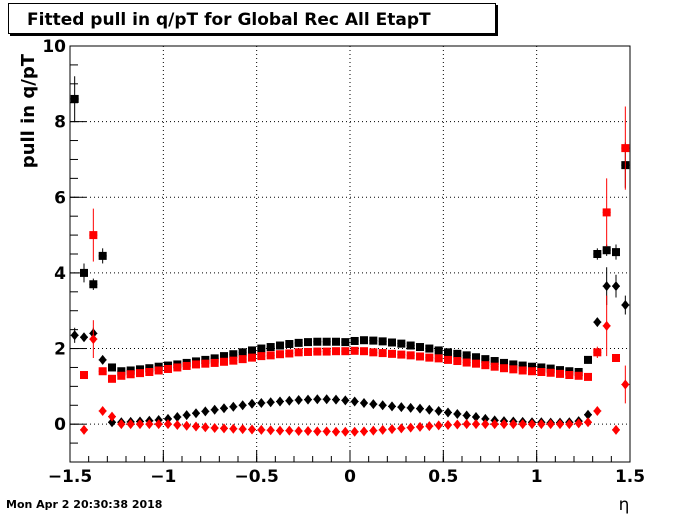  What do you see at coordinates (624, 504) in the screenshot?
I see `x-axis-label: η` at bounding box center [624, 504].